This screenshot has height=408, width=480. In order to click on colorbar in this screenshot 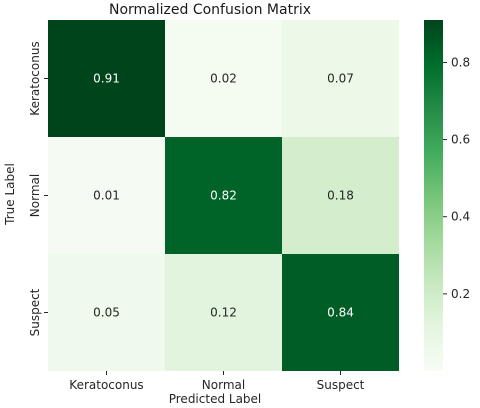, I will do `click(433, 195)`.